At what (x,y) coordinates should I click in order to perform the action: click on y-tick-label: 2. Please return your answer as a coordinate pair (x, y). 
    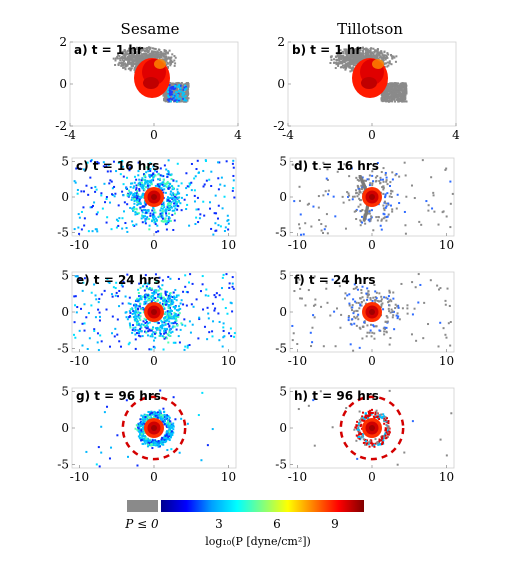
    Looking at the image, I should click on (63, 42).